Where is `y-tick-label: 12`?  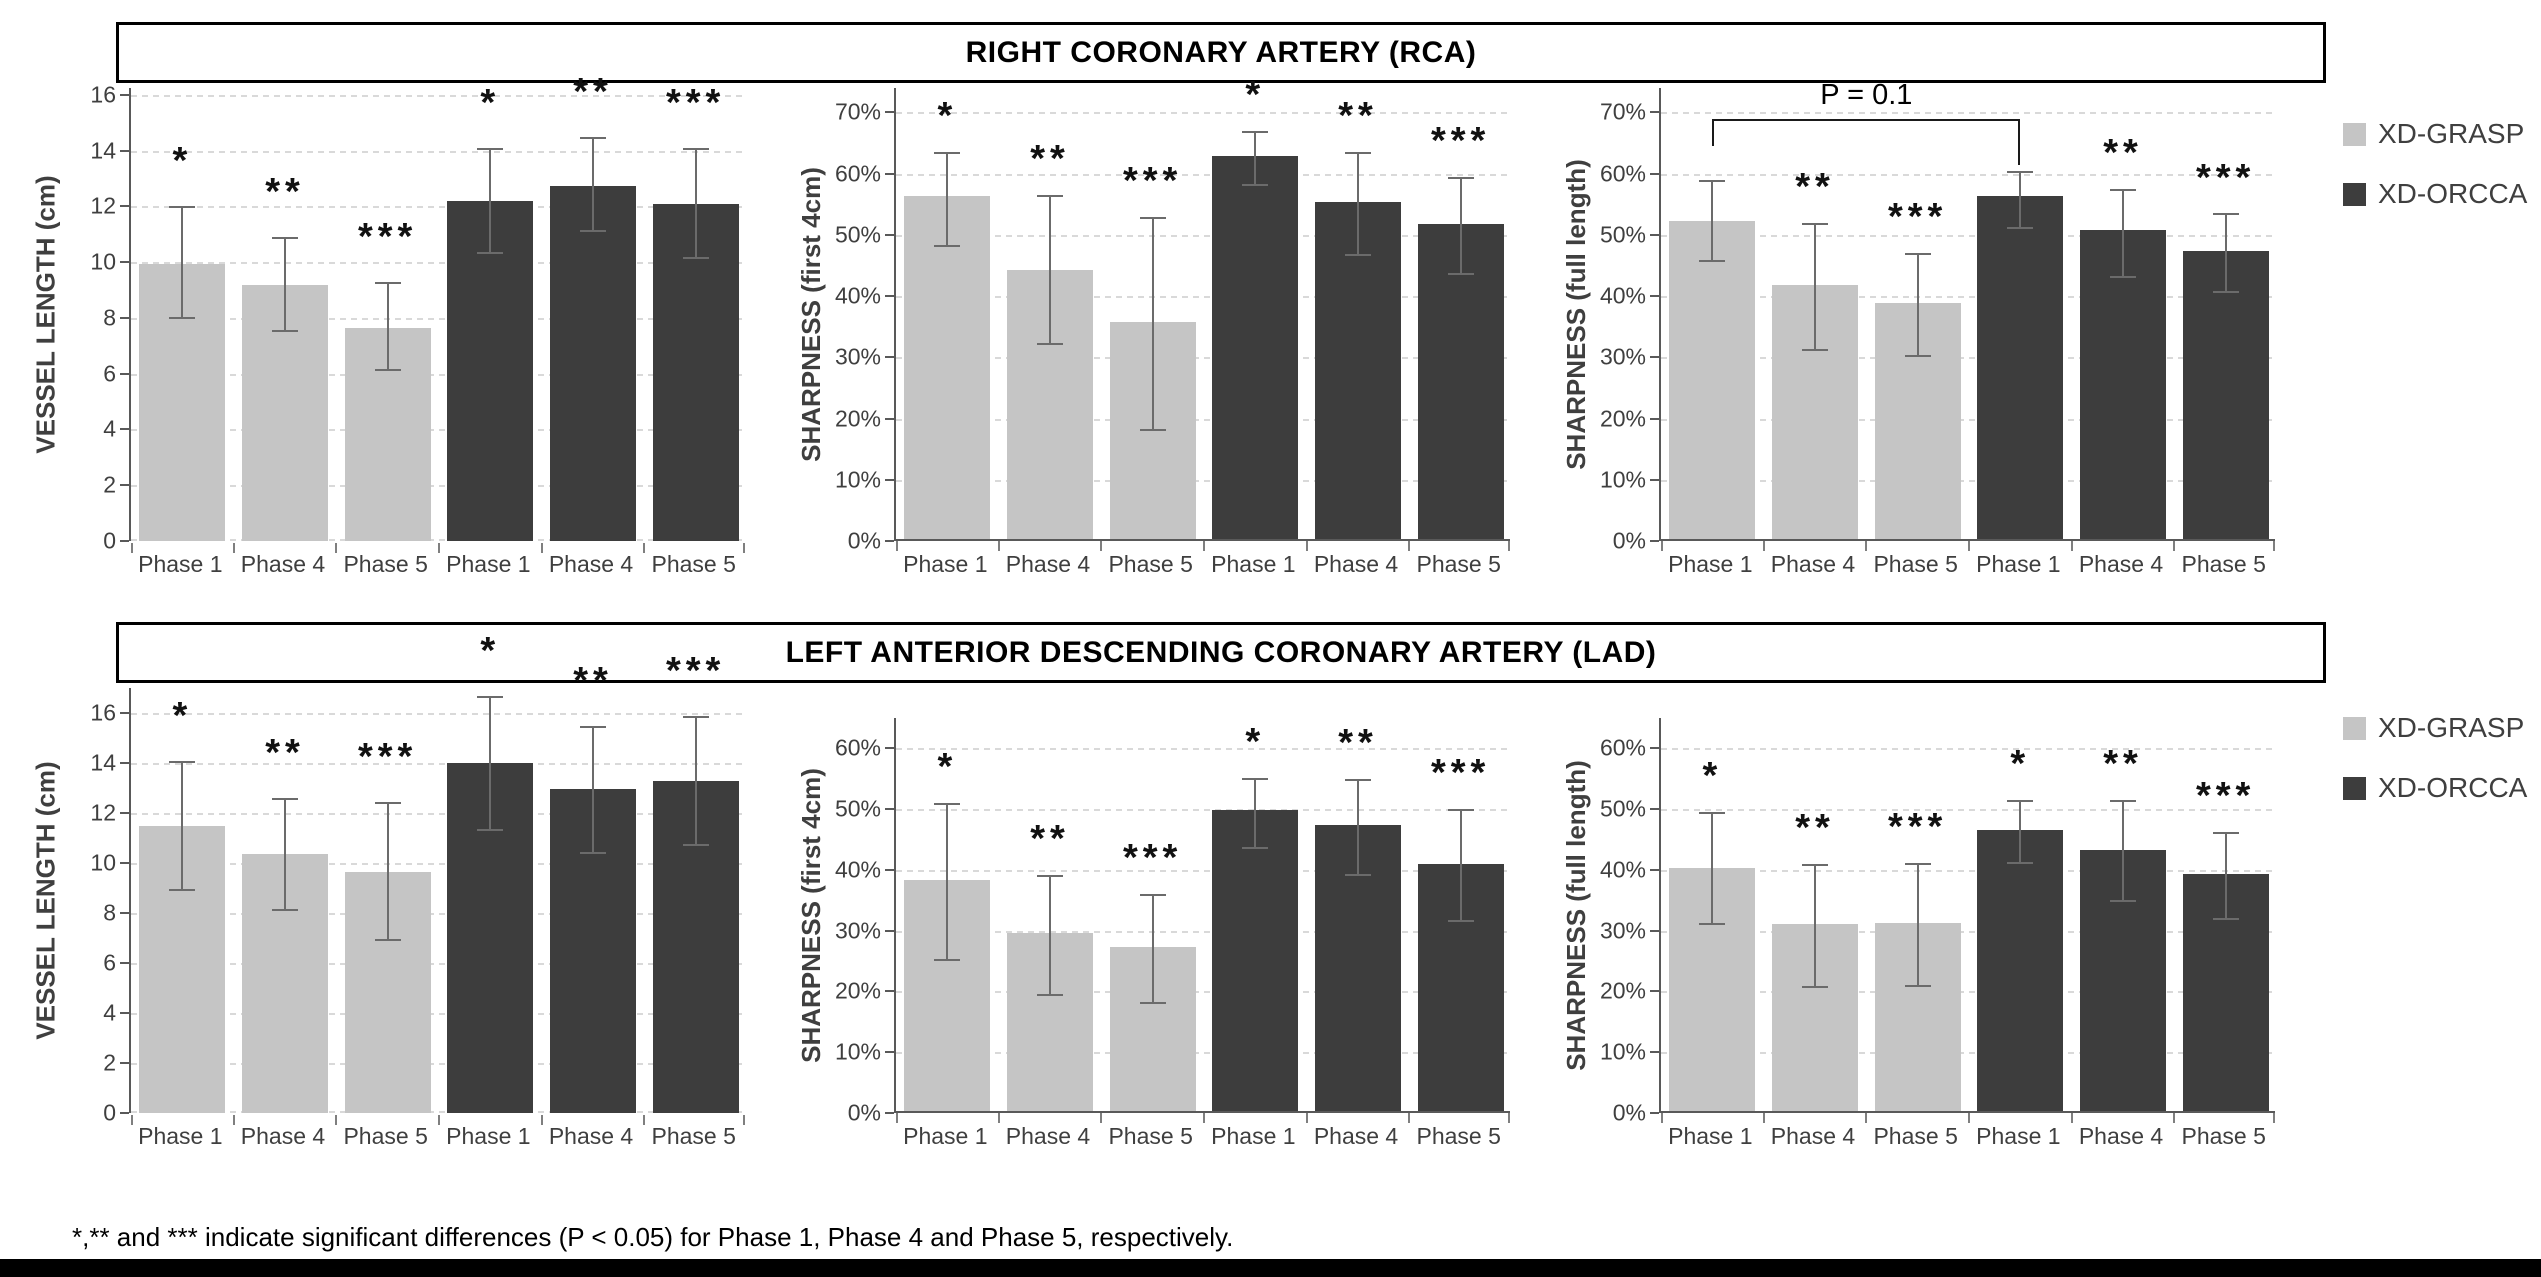
y-tick-label: 12 is located at coordinates (103, 205).